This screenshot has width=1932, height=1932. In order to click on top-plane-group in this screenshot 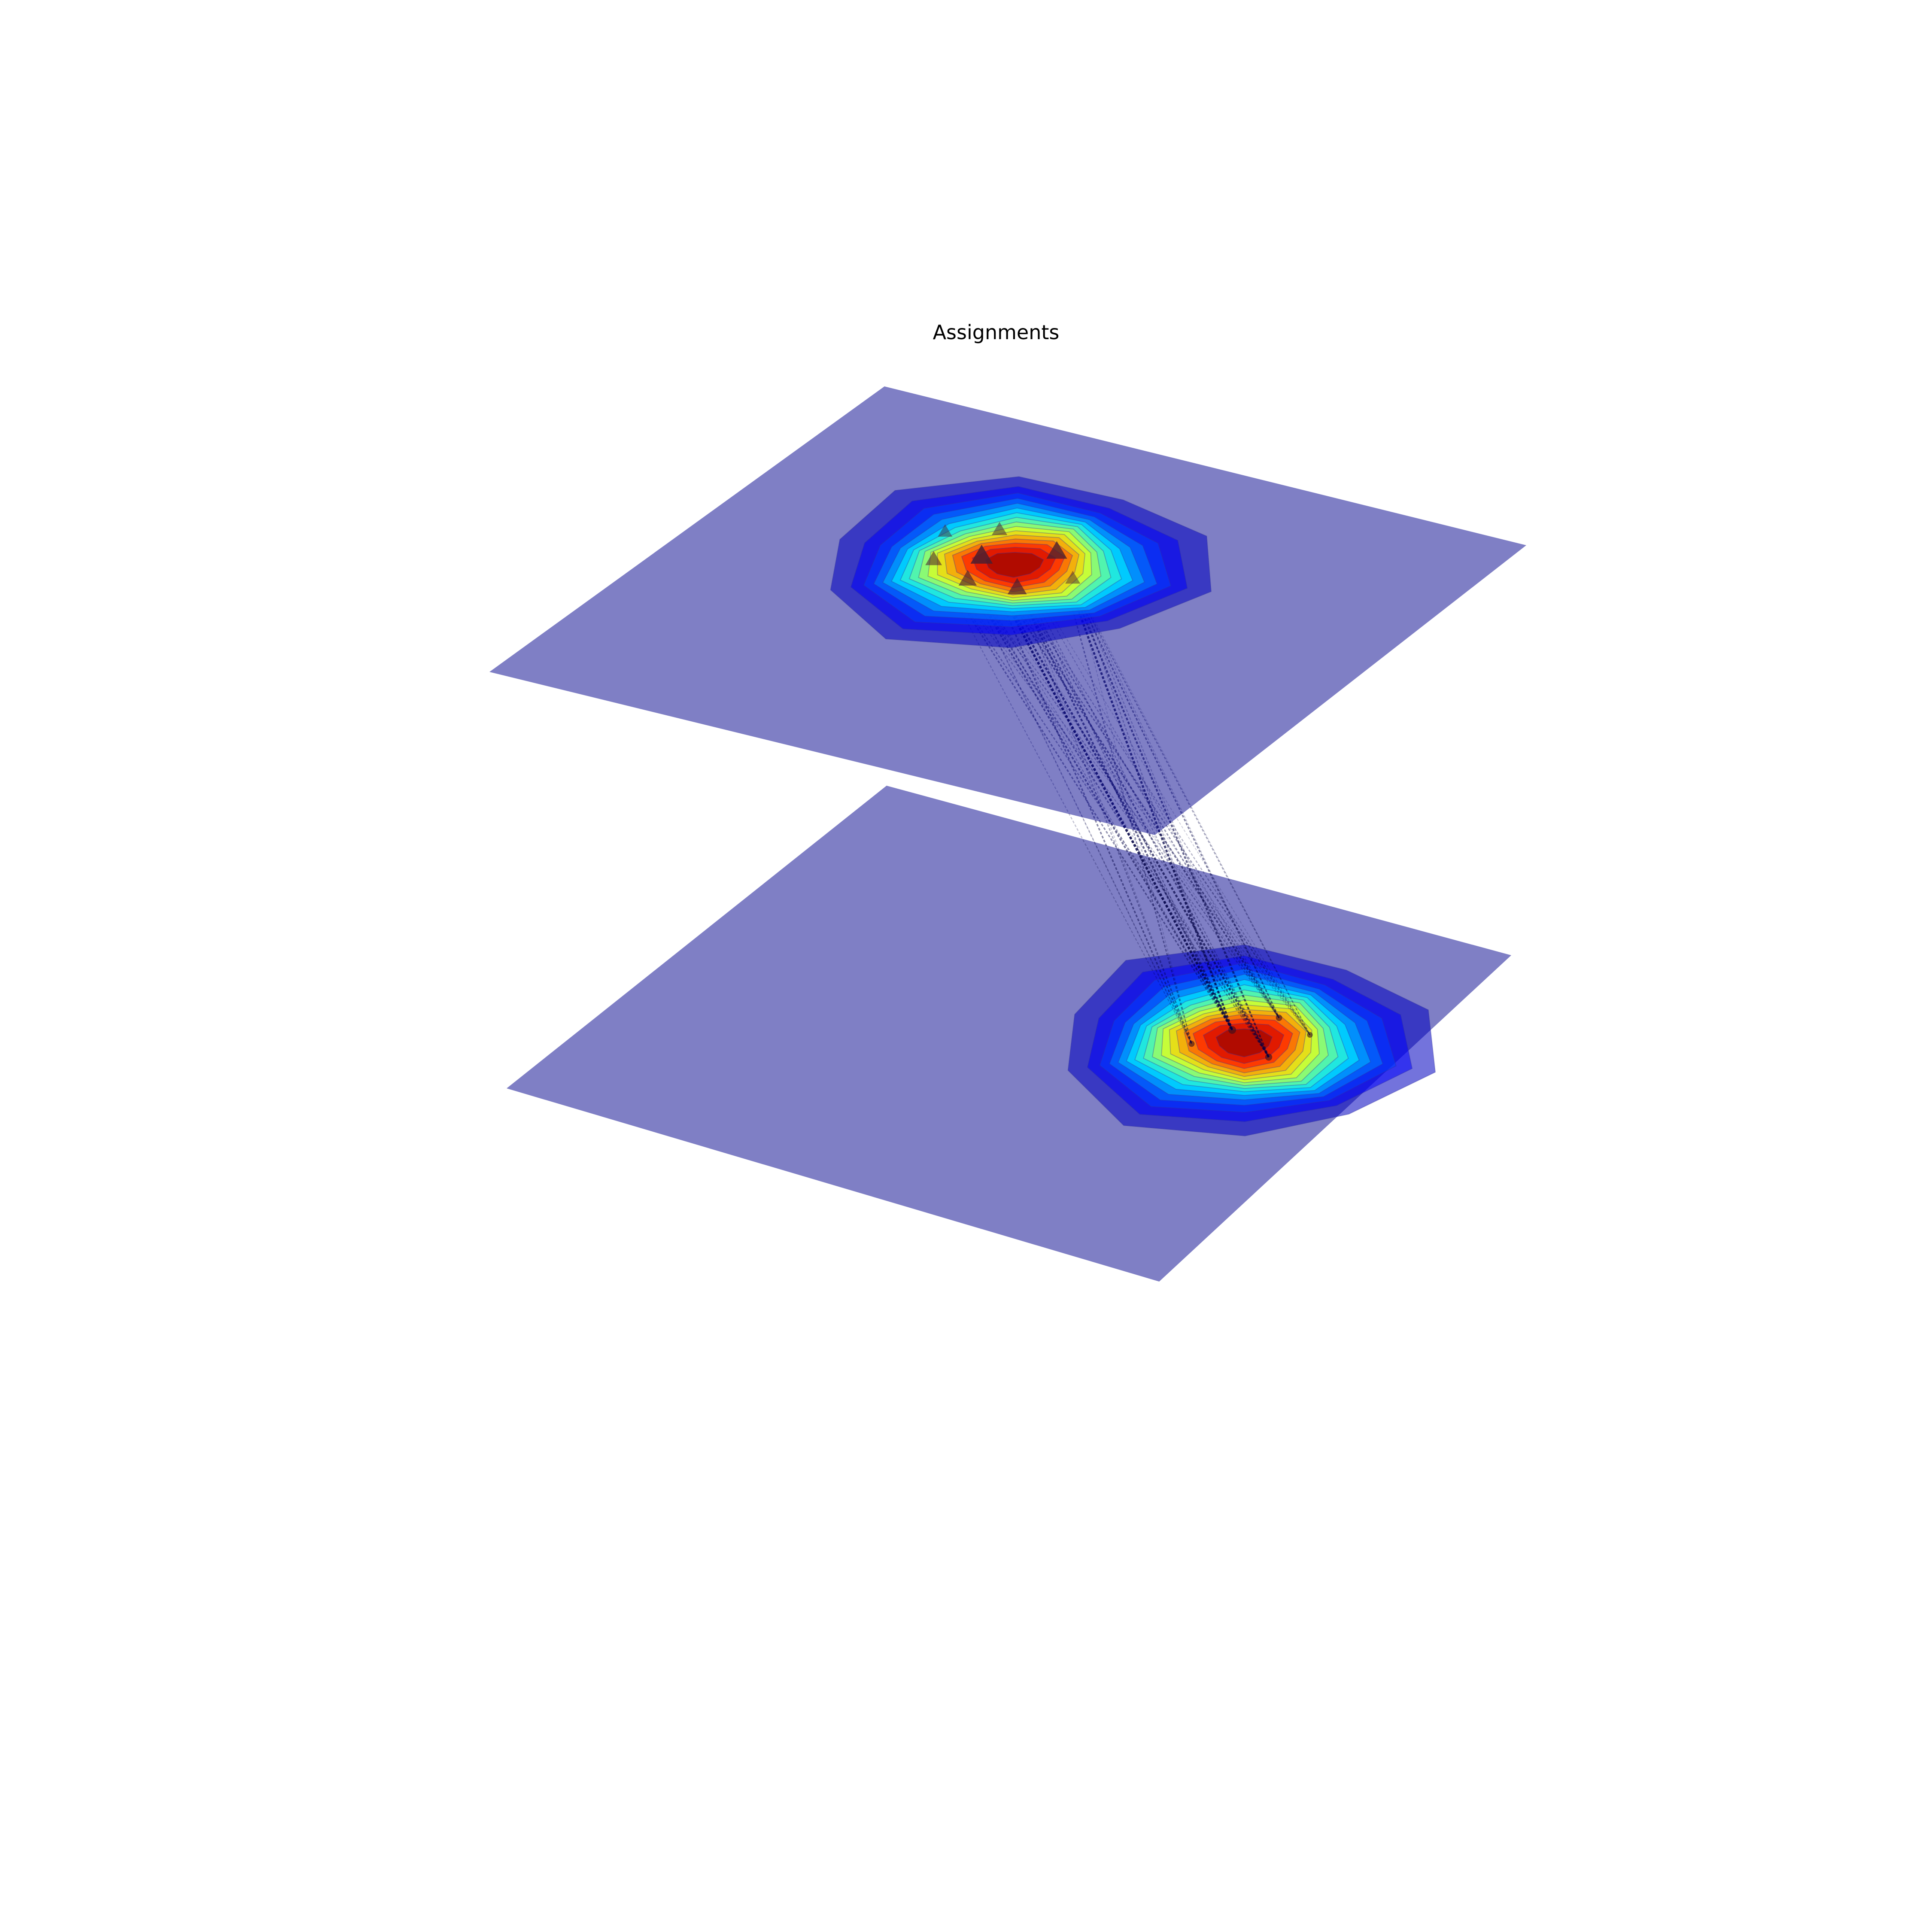, I will do `click(1007, 610)`.